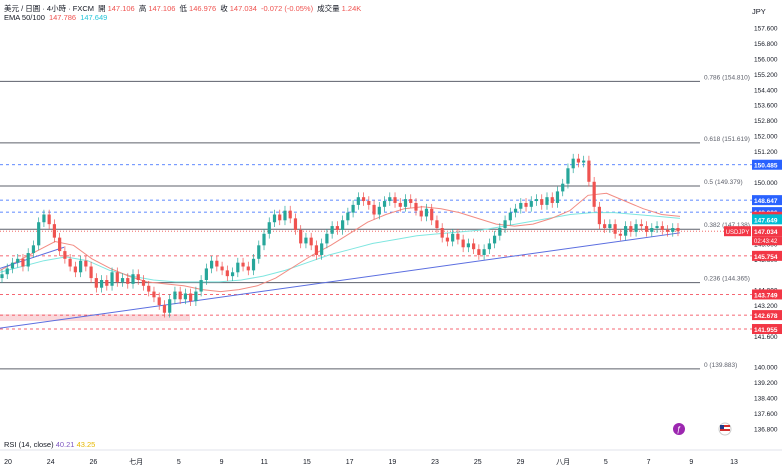 The height and width of the screenshot is (470, 782). I want to click on low-label: 低, so click(183, 8).